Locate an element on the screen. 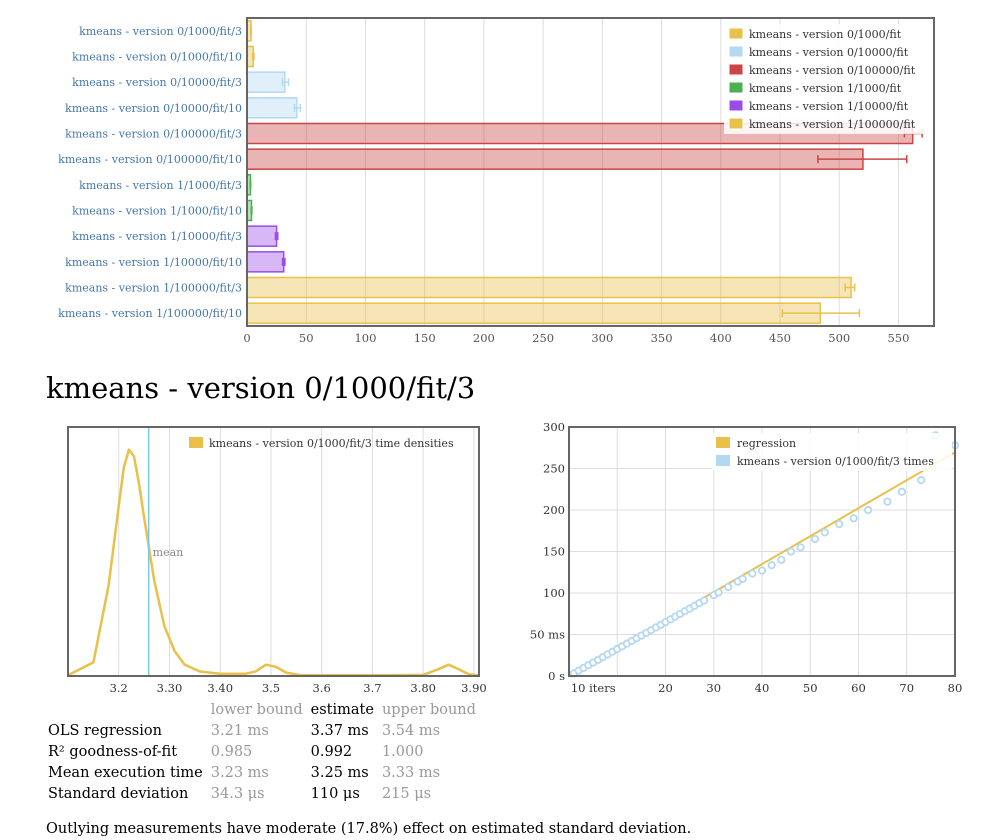  stats-upper-bound: 3.54 ms is located at coordinates (411, 731).